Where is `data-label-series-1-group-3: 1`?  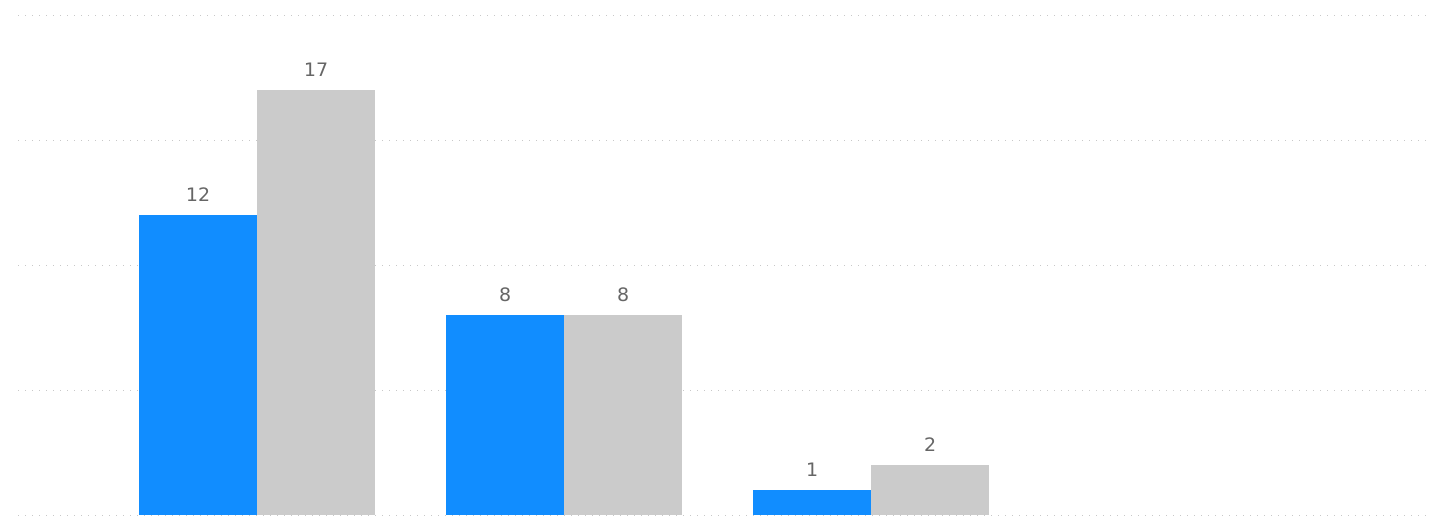
data-label-series-1-group-3: 1 is located at coordinates (812, 470).